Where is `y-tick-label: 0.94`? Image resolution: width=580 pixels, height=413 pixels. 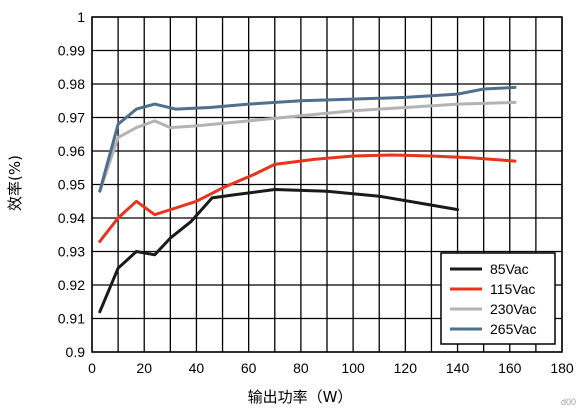
y-tick-label: 0.94 is located at coordinates (71, 218).